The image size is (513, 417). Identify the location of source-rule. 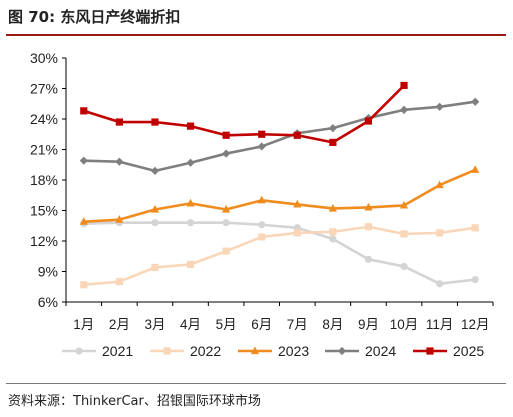
(256, 383).